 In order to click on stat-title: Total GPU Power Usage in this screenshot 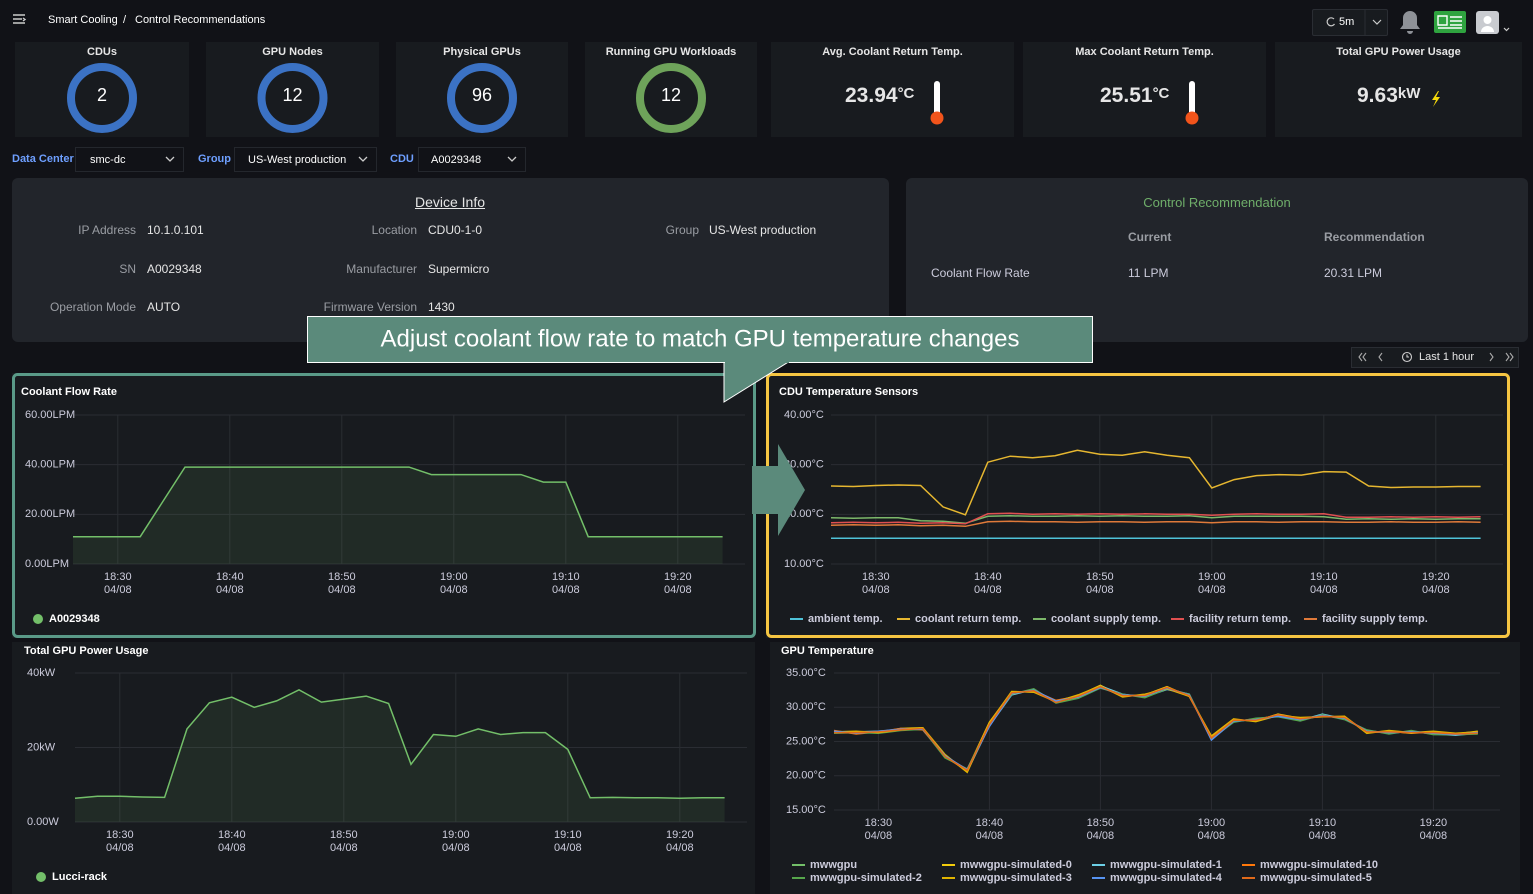, I will do `click(1398, 52)`.